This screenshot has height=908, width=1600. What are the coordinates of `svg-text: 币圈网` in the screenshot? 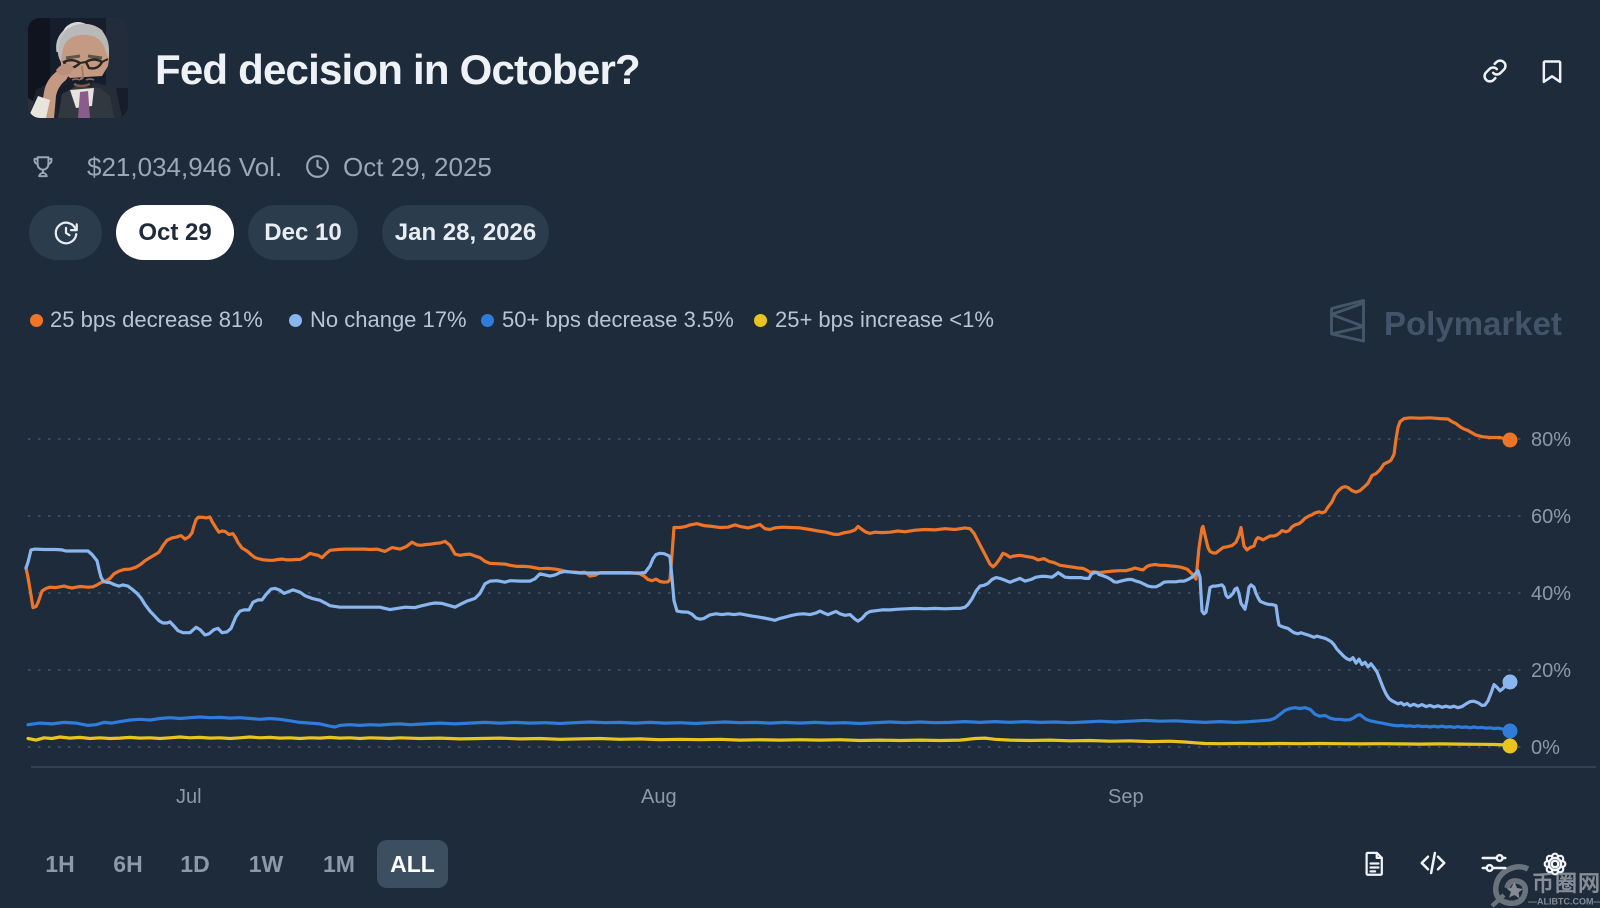 It's located at (1566, 883).